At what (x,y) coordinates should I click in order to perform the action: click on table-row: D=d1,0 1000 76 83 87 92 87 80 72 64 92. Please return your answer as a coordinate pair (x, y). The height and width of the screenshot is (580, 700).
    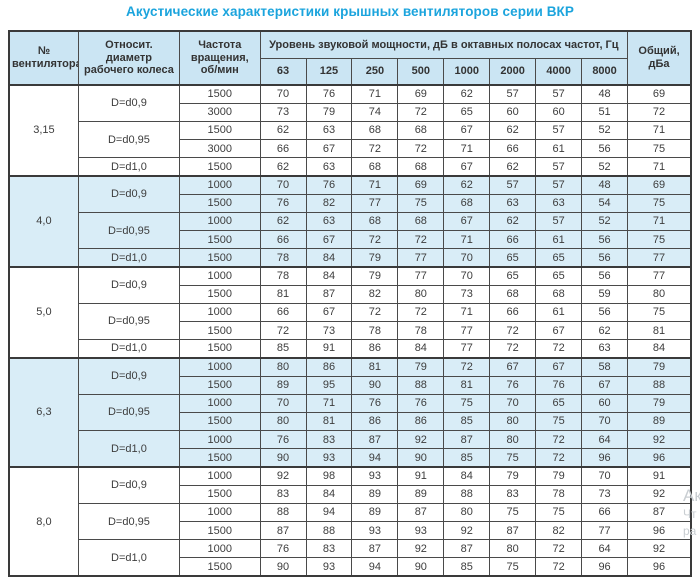
    Looking at the image, I should click on (350, 449).